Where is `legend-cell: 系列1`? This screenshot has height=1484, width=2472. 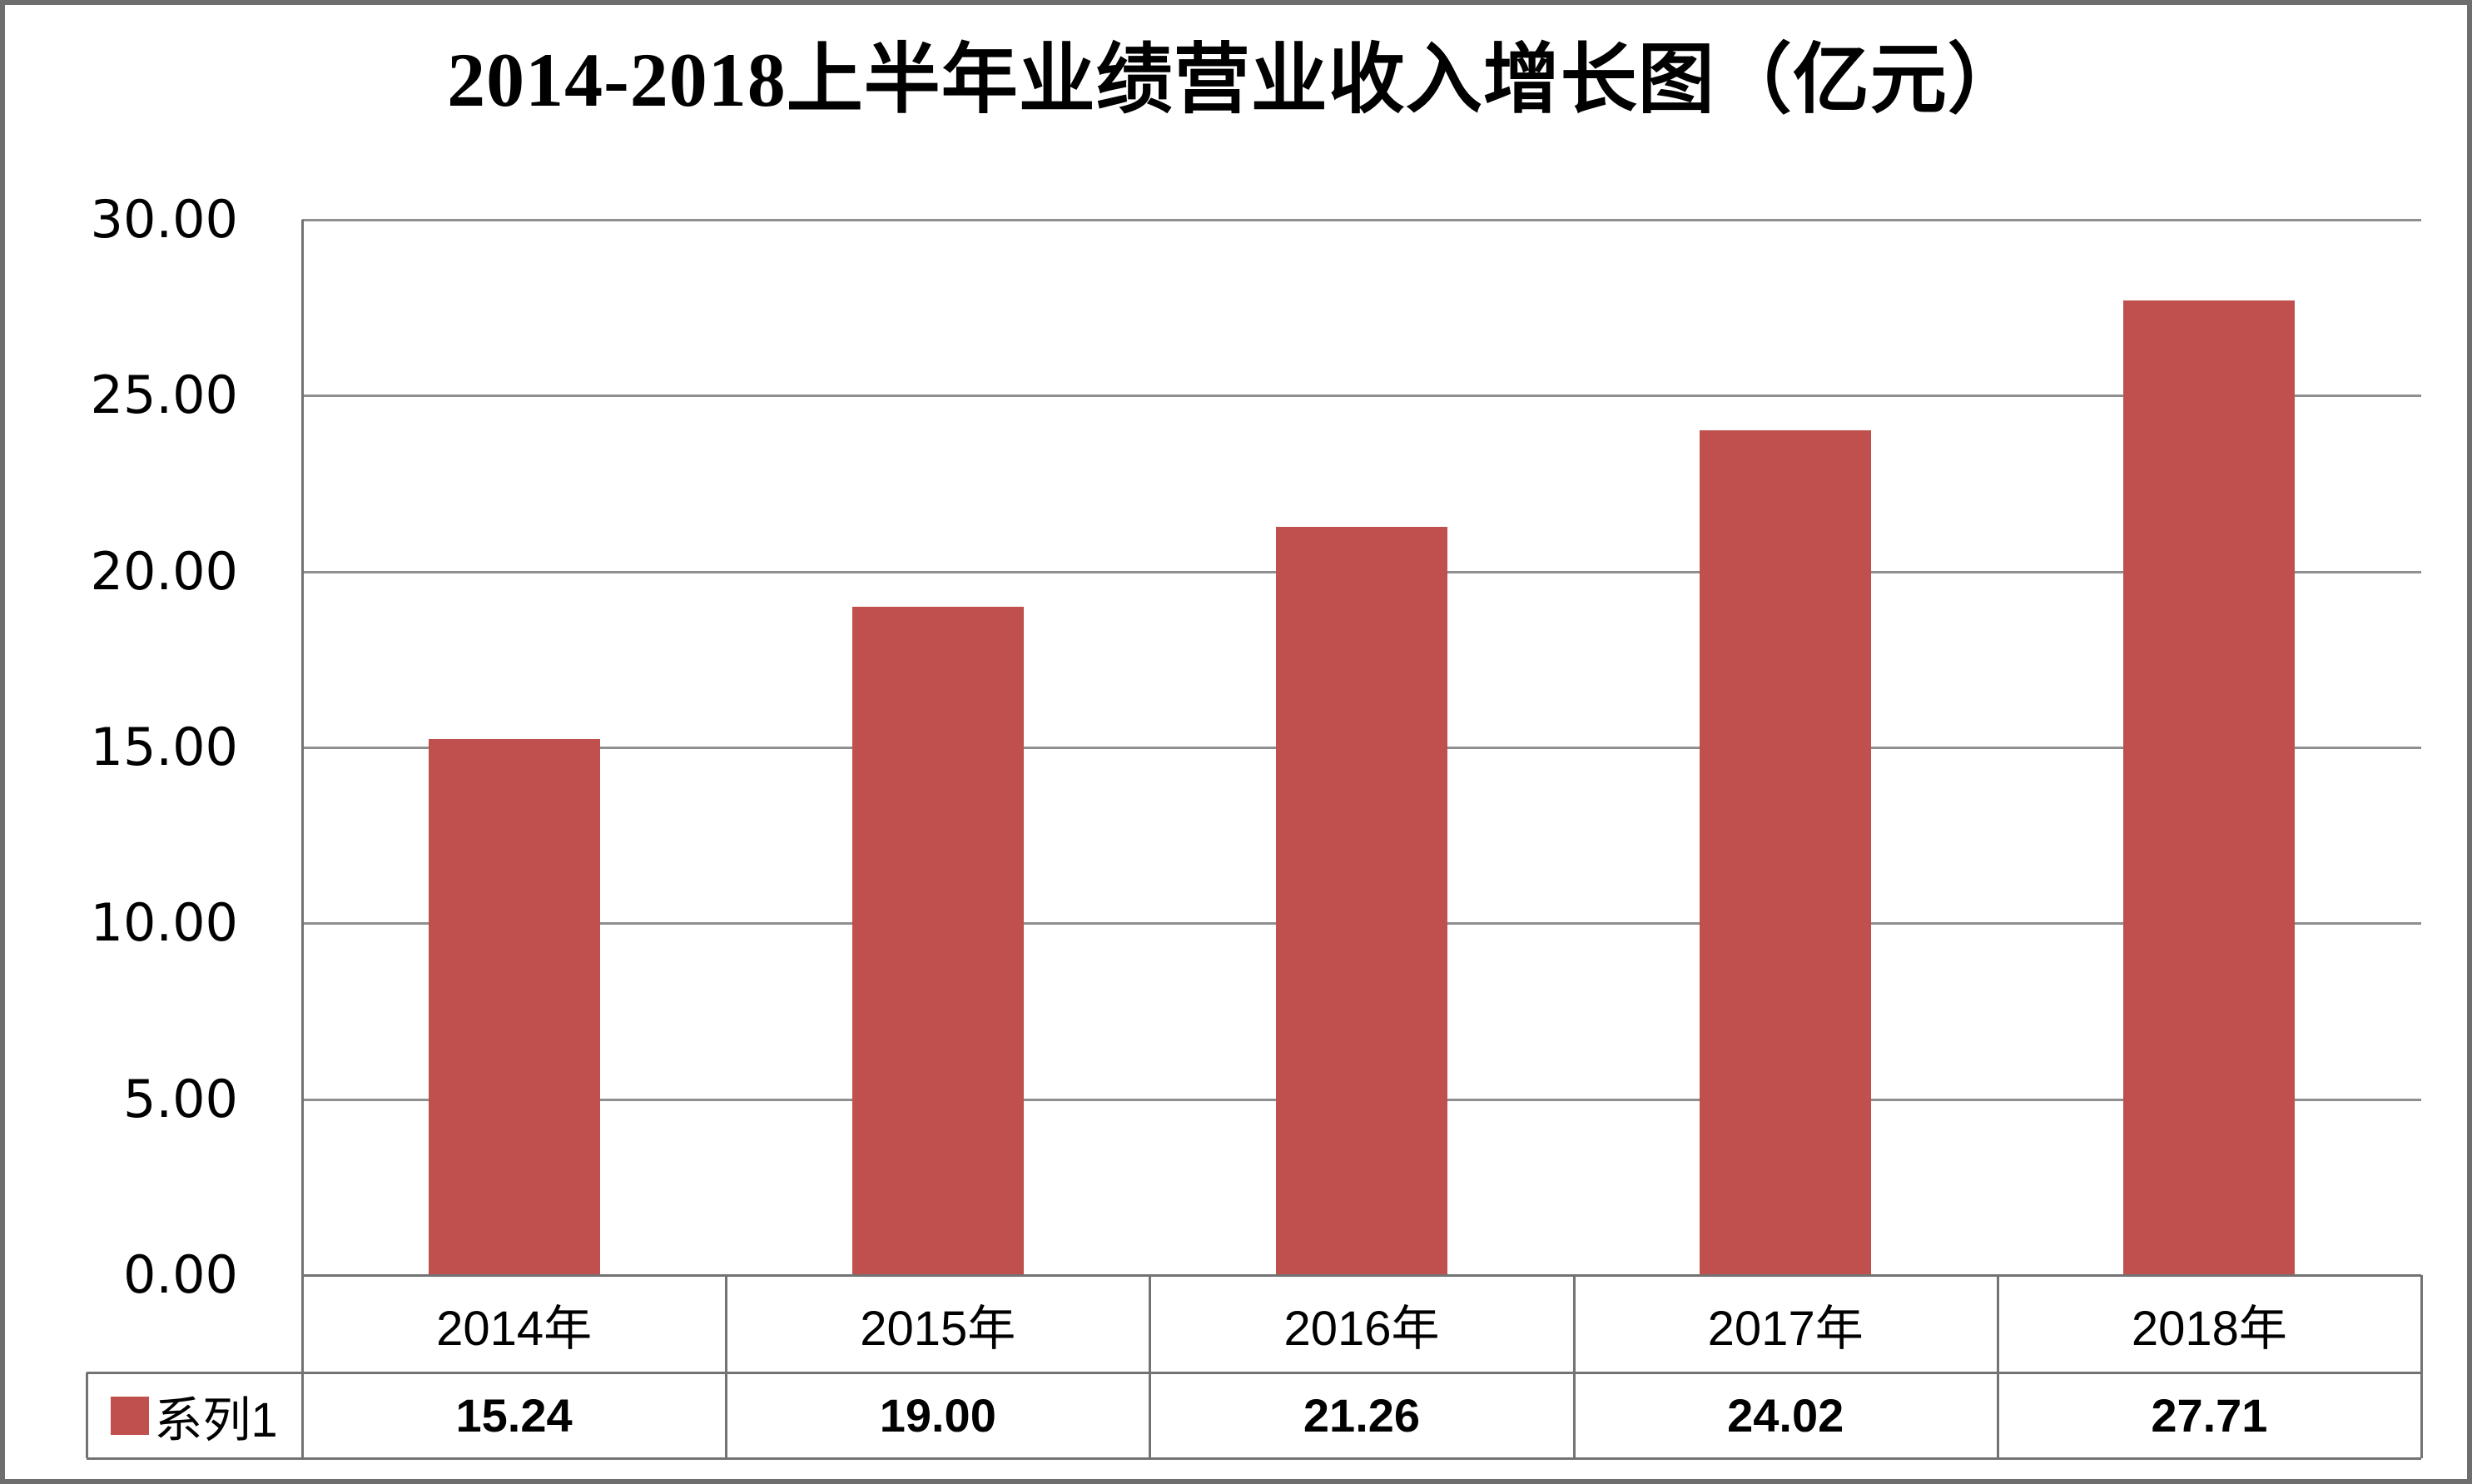 legend-cell: 系列1 is located at coordinates (194, 1415).